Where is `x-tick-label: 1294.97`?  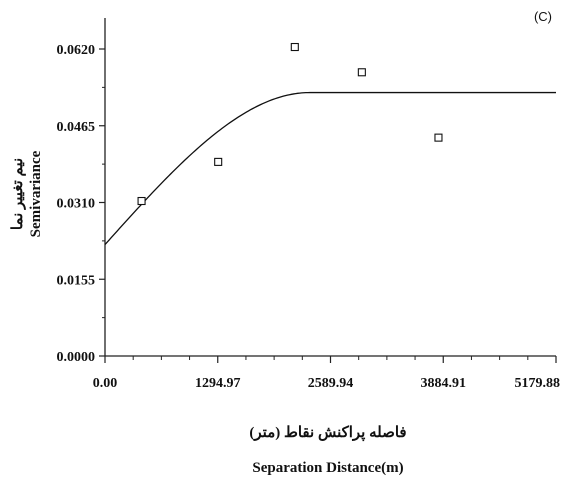 x-tick-label: 1294.97 is located at coordinates (218, 383).